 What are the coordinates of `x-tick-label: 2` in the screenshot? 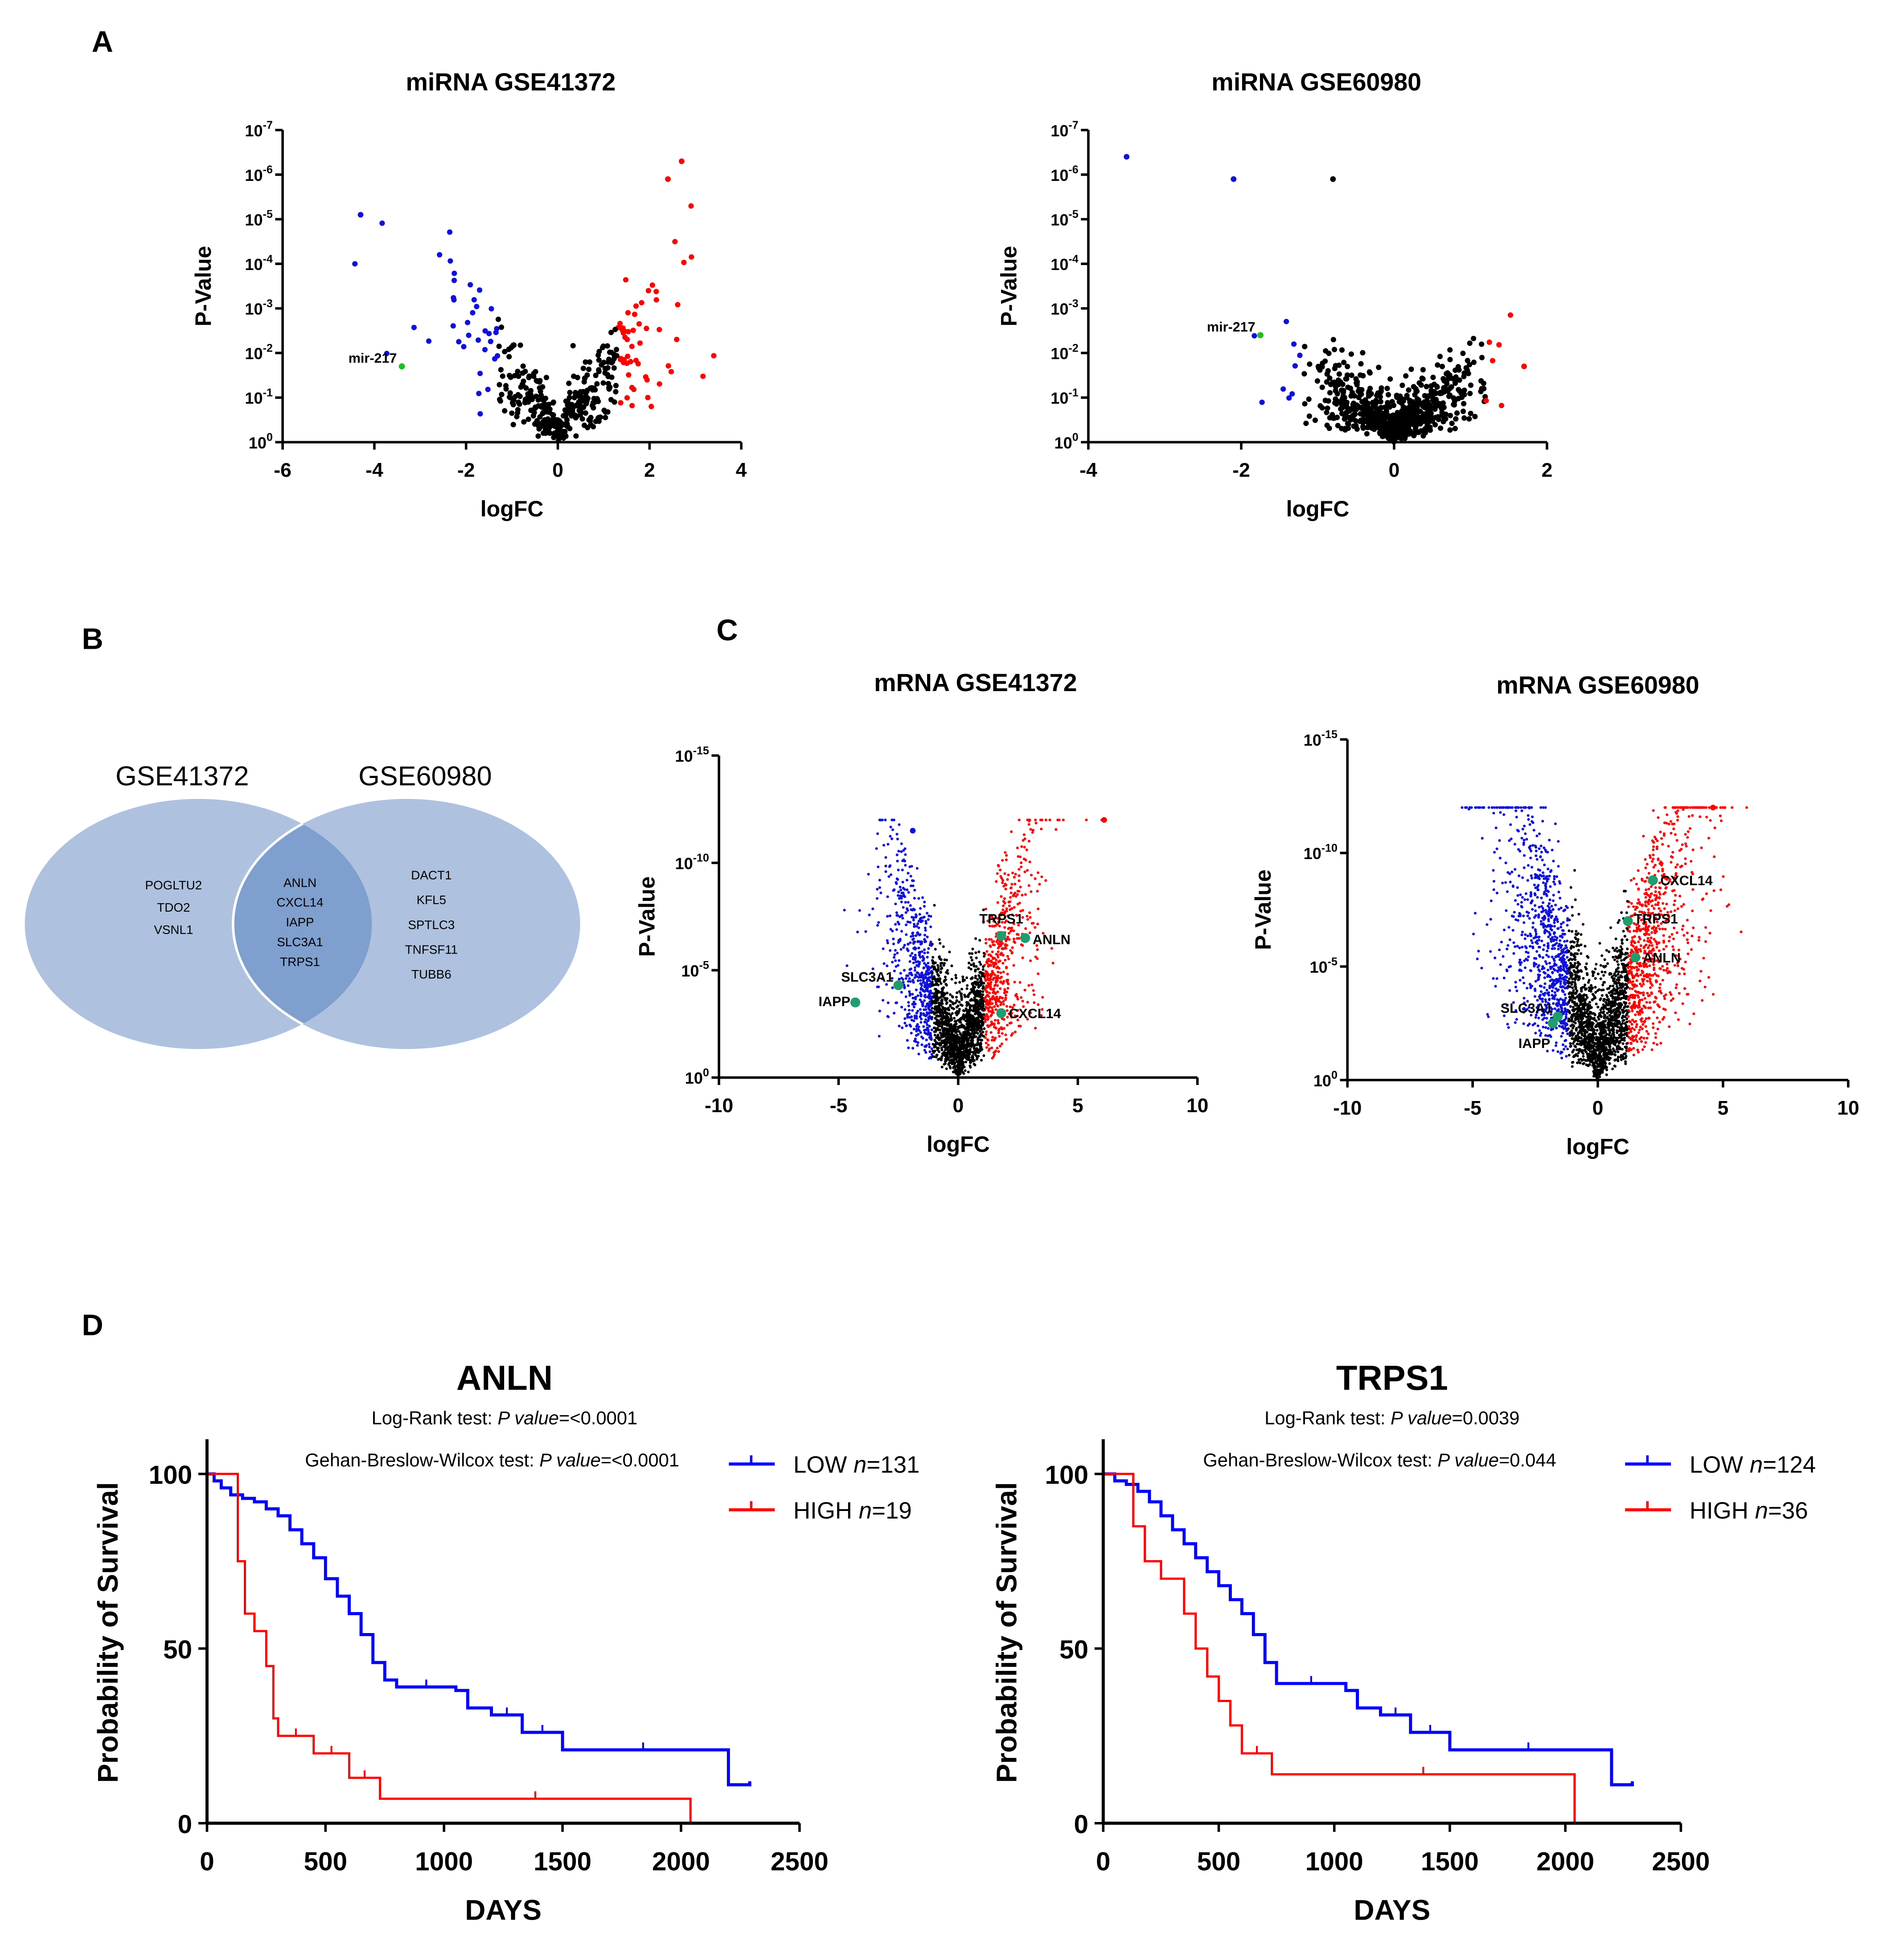 It's located at (1547, 470).